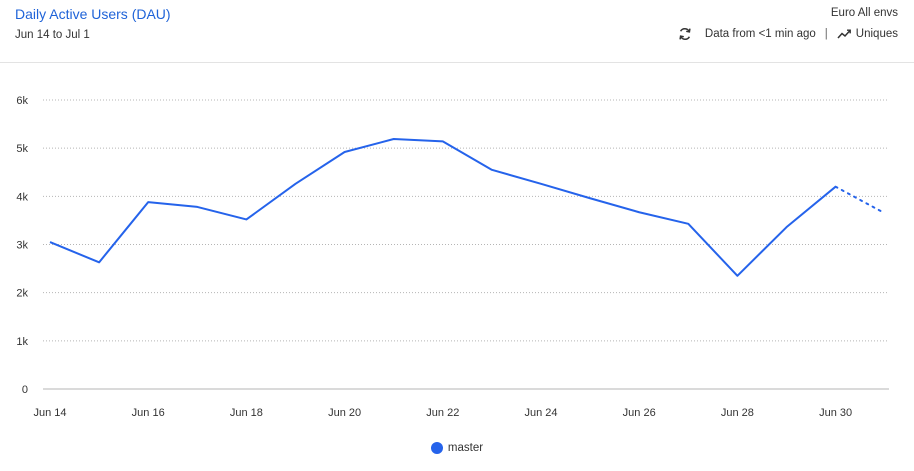 Image resolution: width=914 pixels, height=471 pixels. What do you see at coordinates (93, 14) in the screenshot?
I see `chart-title: Daily Active Users (DAU)` at bounding box center [93, 14].